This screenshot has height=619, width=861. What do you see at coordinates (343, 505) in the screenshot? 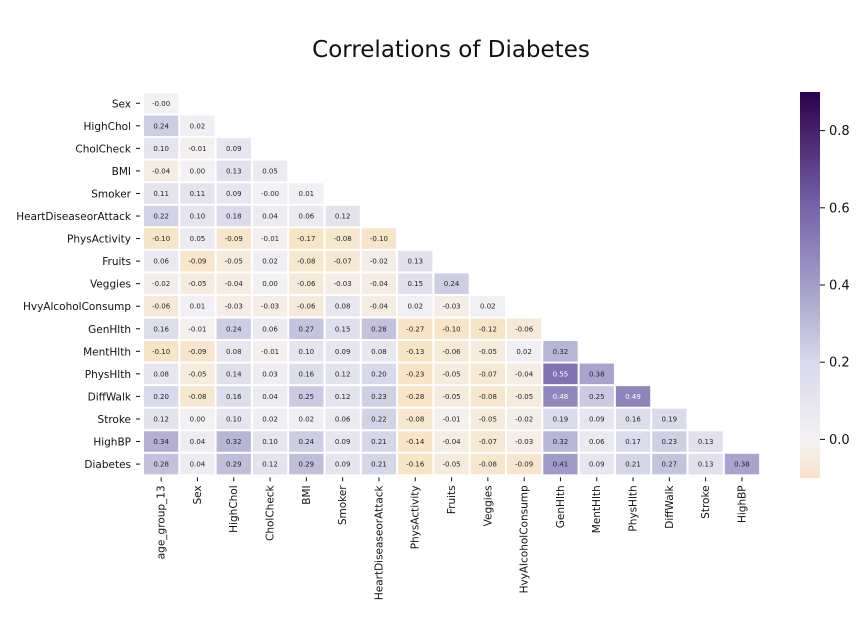
I see `x-tick-label: Smoker` at bounding box center [343, 505].